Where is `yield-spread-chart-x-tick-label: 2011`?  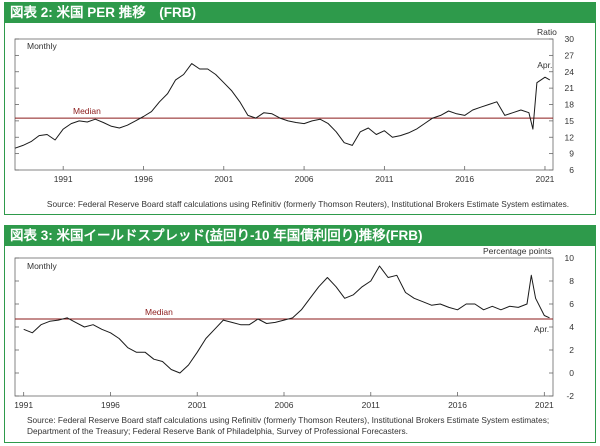
yield-spread-chart-x-tick-label: 2011 is located at coordinates (371, 405).